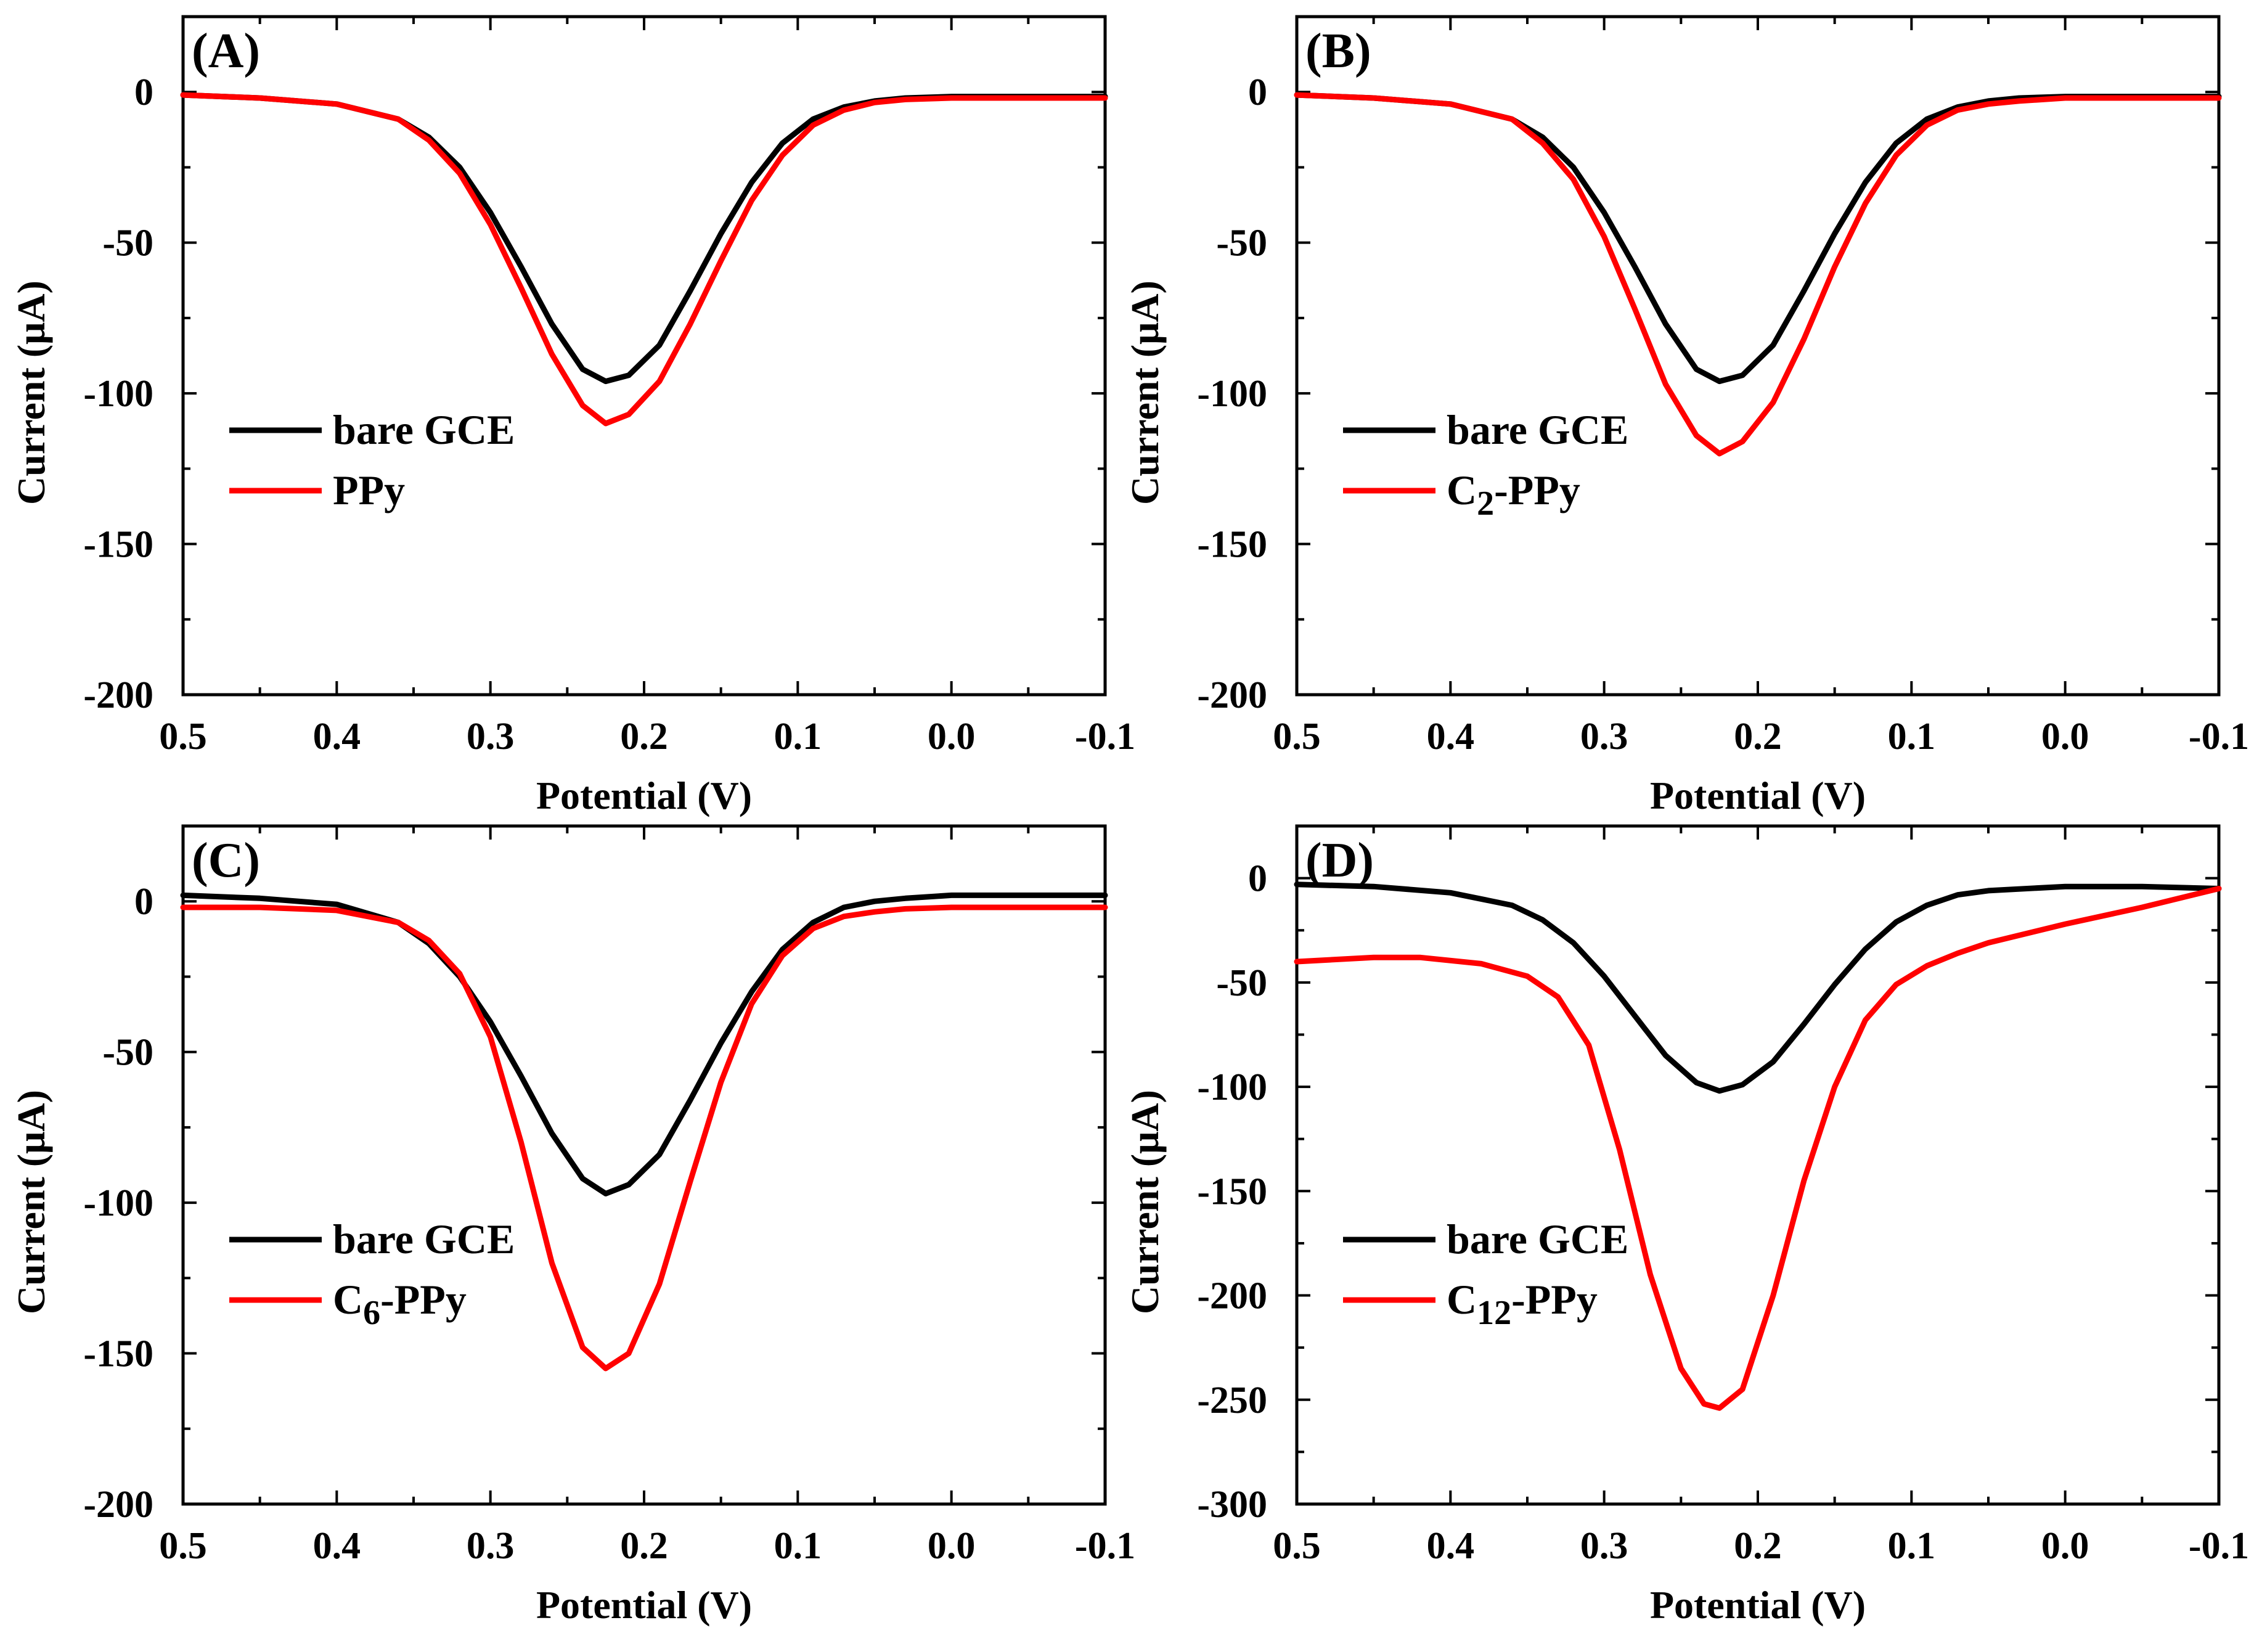  Describe the element at coordinates (1338, 51) in the screenshot. I see `panel-label: (B)` at that location.